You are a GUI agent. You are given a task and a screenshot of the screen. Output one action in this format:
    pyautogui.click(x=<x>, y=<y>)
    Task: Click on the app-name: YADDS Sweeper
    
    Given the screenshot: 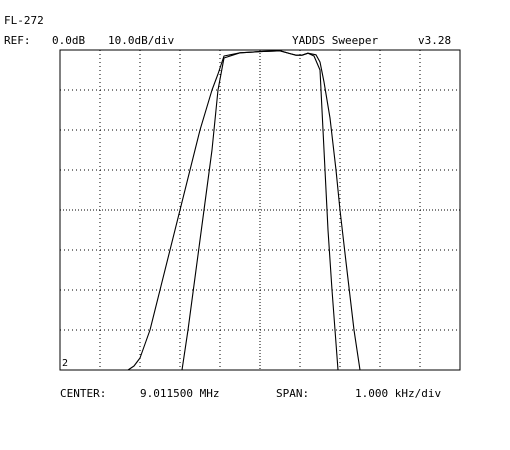 What is the action you would take?
    pyautogui.click(x=335, y=40)
    